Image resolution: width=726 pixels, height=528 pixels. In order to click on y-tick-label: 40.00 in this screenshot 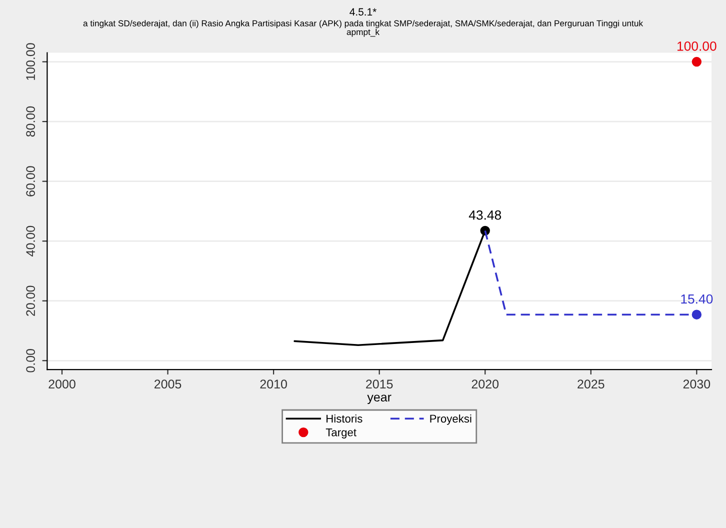, I will do `click(30, 241)`.